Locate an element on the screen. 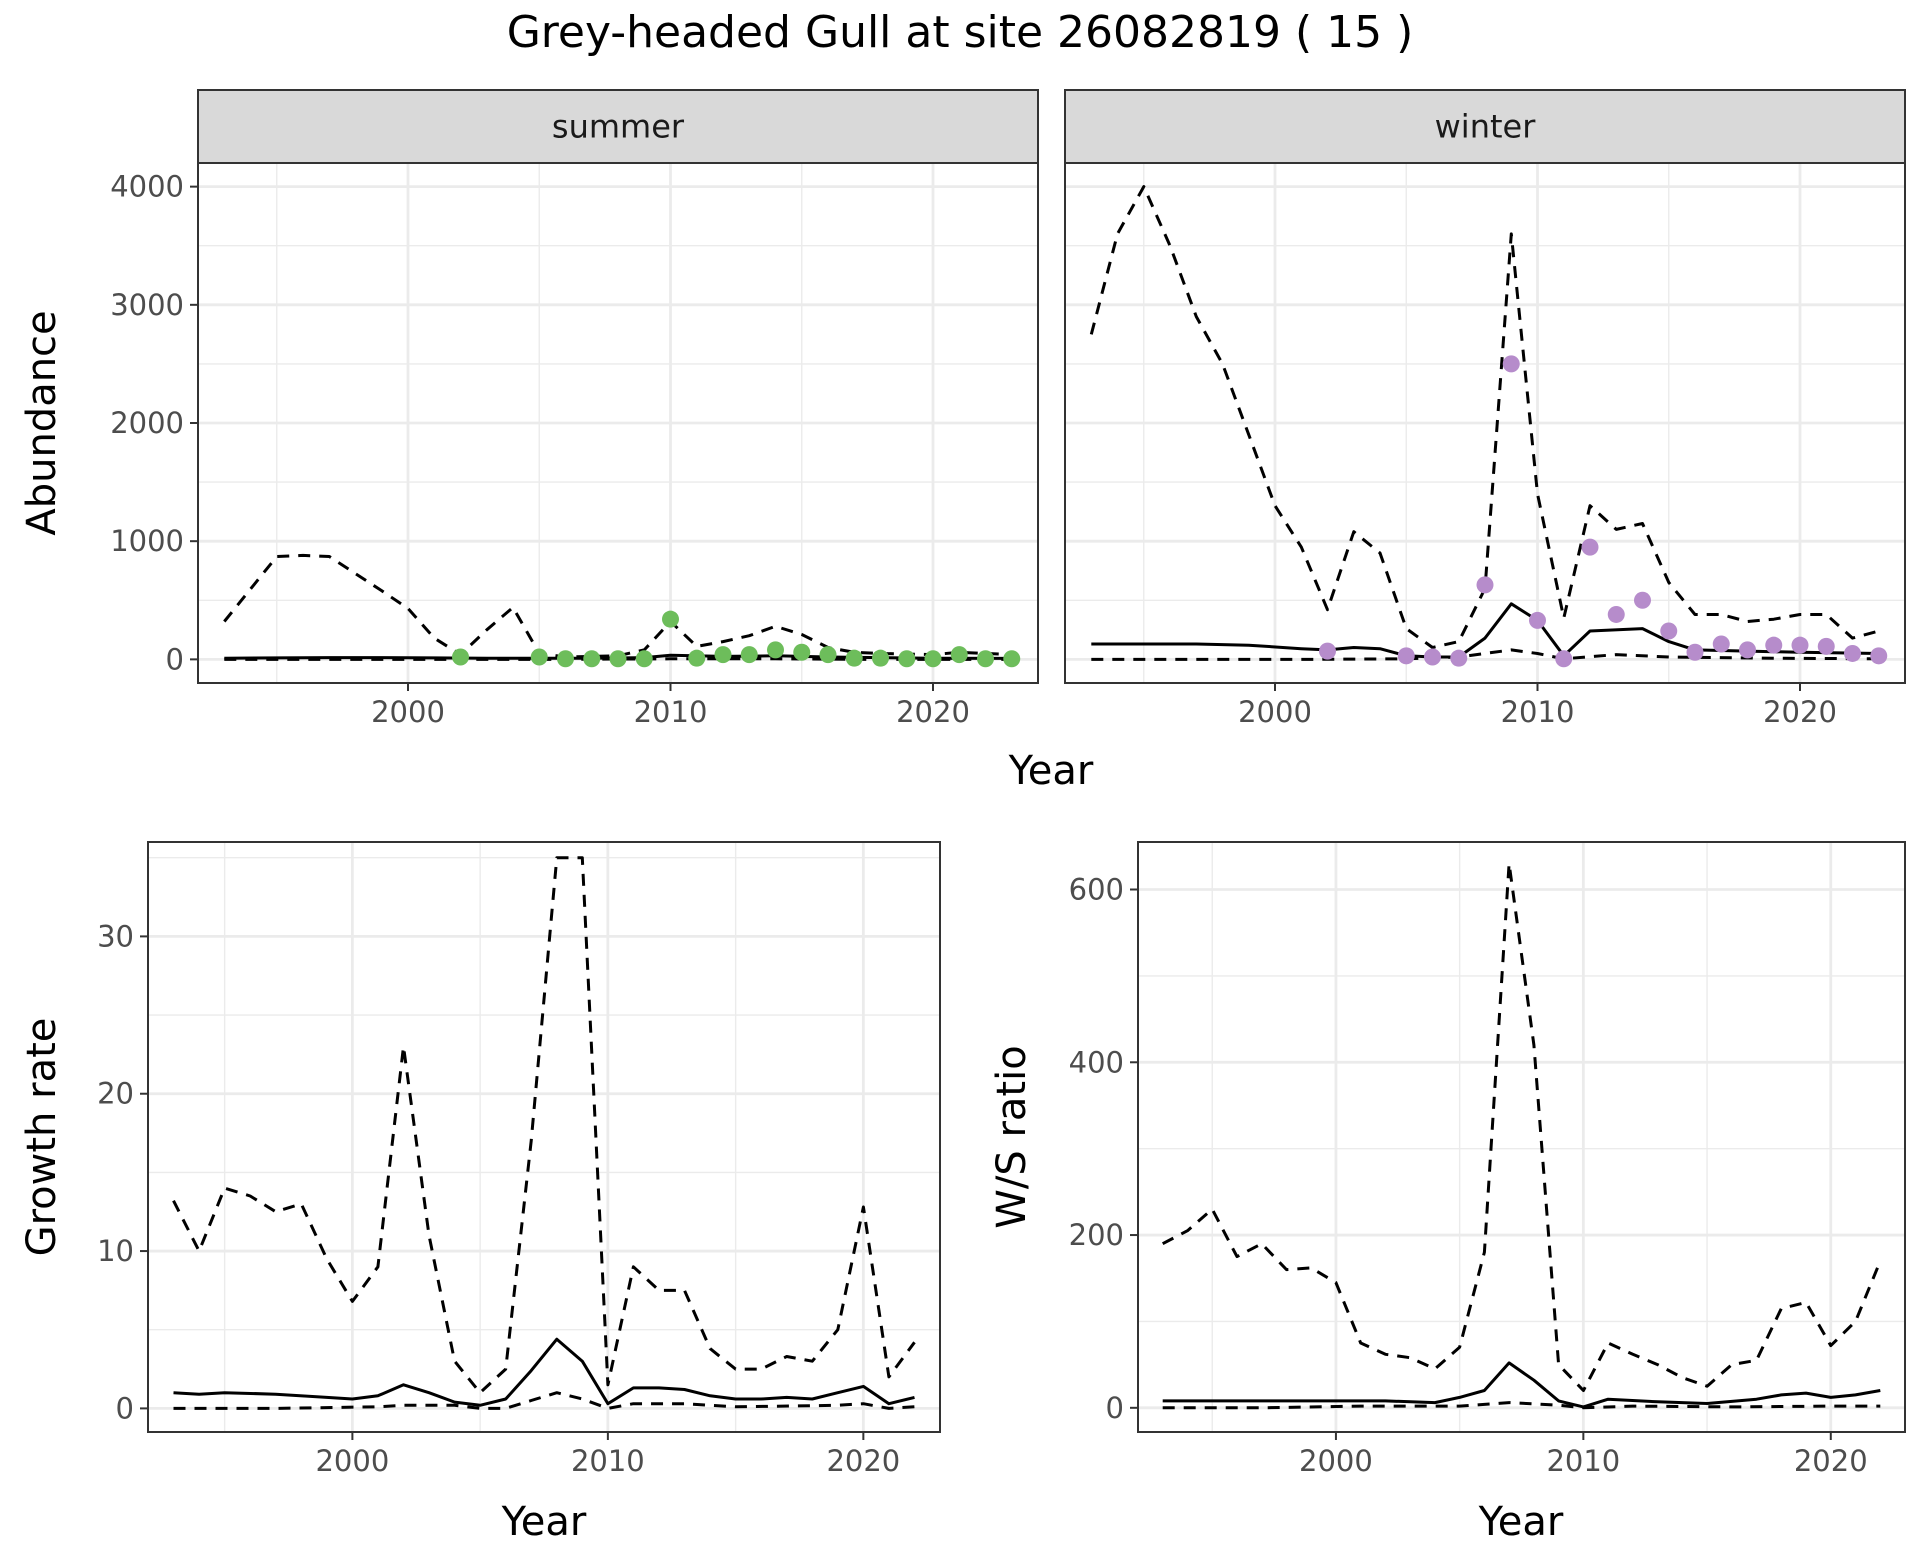 The width and height of the screenshot is (1920, 1560). y-axis-label: Abundance is located at coordinates (42, 422).